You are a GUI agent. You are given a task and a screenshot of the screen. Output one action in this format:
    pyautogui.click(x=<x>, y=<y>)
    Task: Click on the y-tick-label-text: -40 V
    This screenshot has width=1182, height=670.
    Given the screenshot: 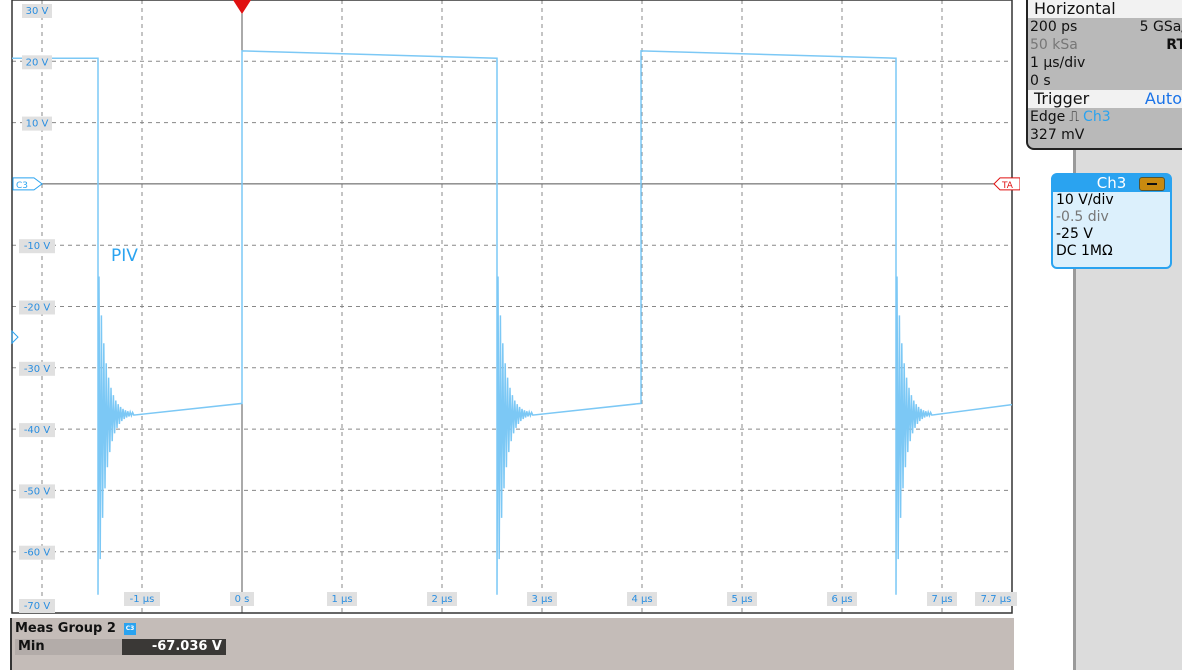 What is the action you would take?
    pyautogui.click(x=37, y=430)
    